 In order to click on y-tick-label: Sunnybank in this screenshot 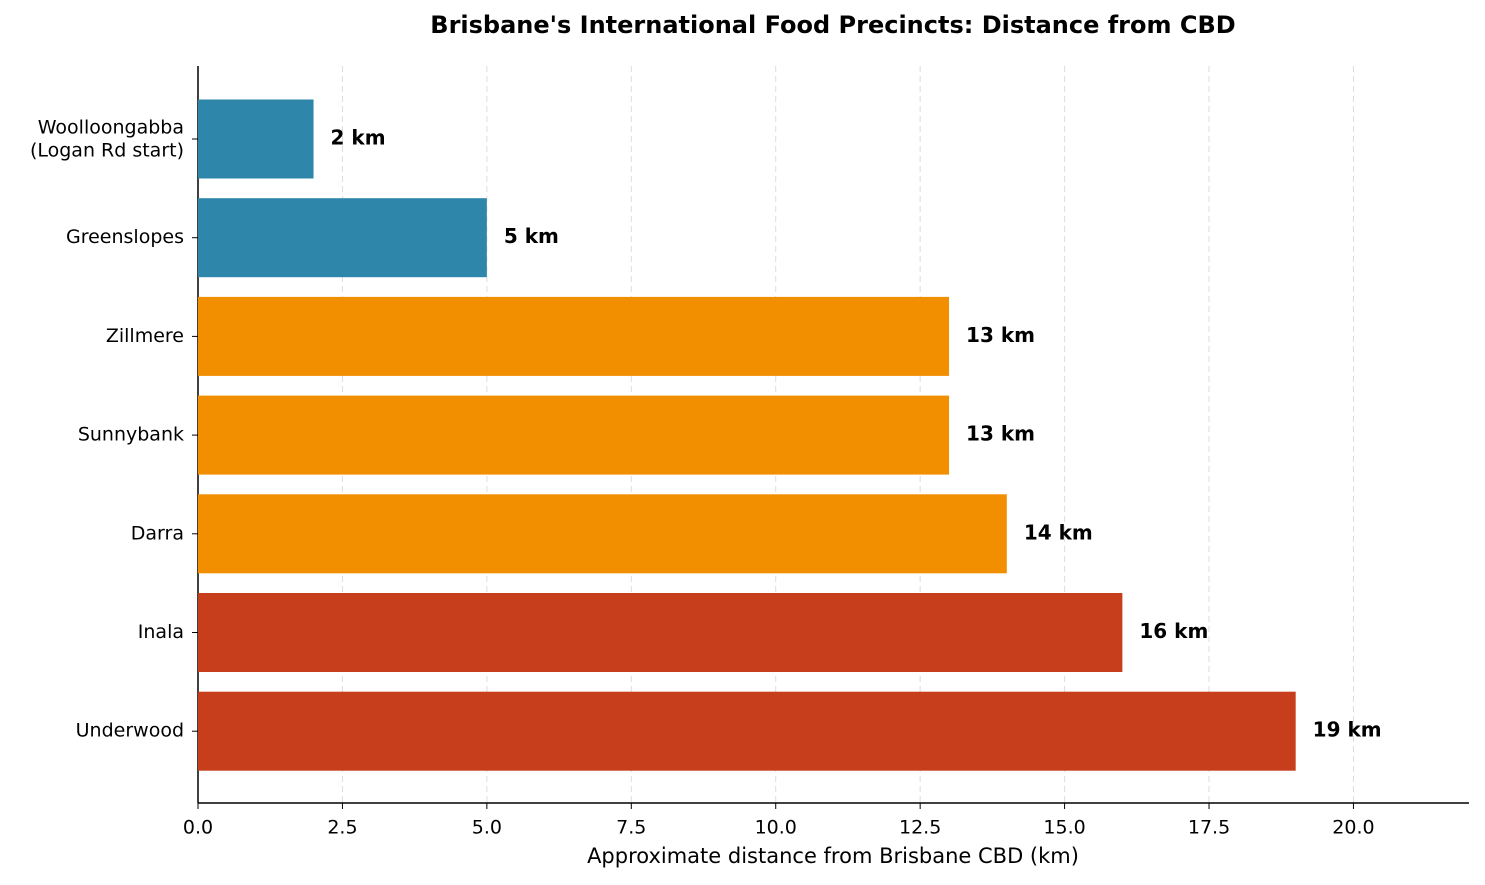, I will do `click(131, 435)`.